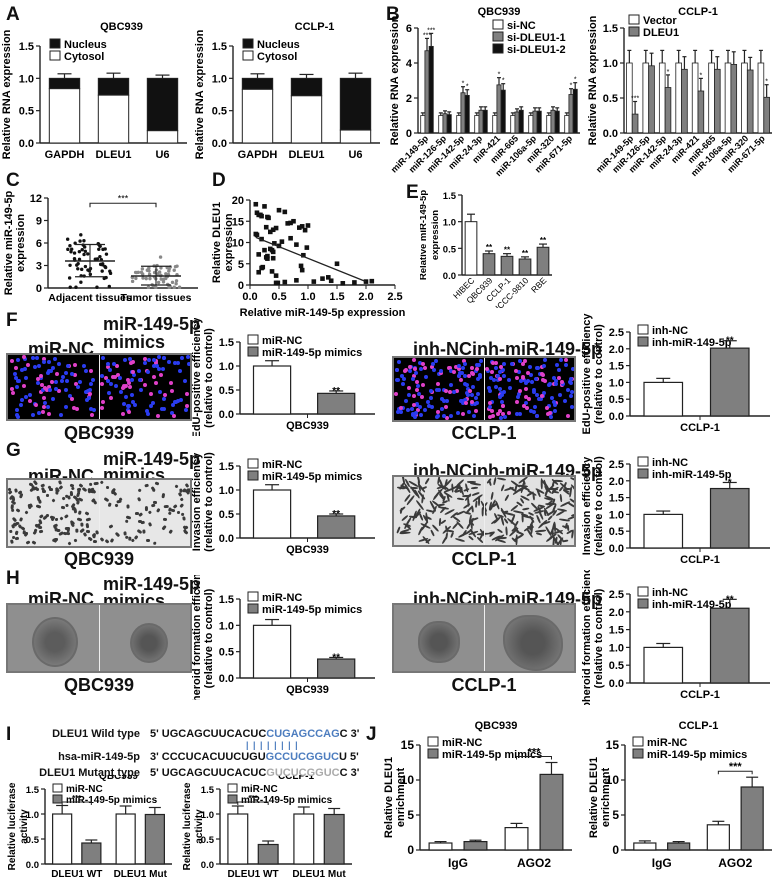  What do you see at coordinates (442, 349) in the screenshot?
I see `f-right-label-inh-nc: inh-NC` at bounding box center [442, 349].